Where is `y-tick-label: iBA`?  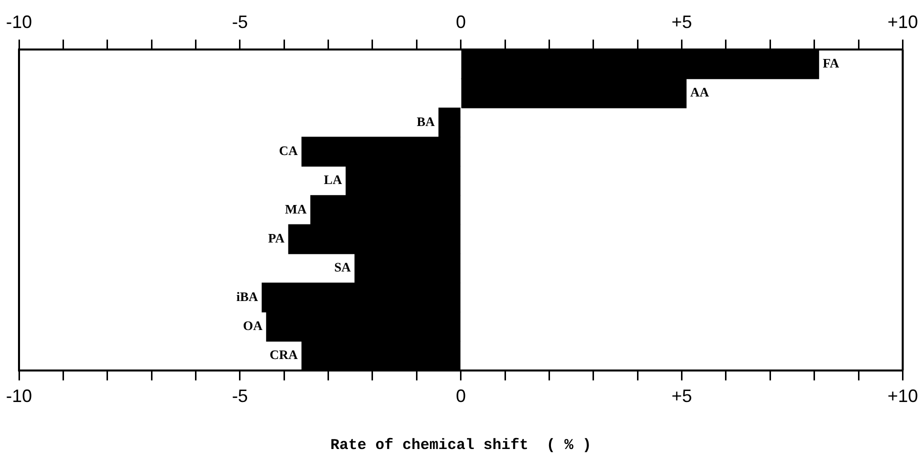
y-tick-label: iBA is located at coordinates (247, 296).